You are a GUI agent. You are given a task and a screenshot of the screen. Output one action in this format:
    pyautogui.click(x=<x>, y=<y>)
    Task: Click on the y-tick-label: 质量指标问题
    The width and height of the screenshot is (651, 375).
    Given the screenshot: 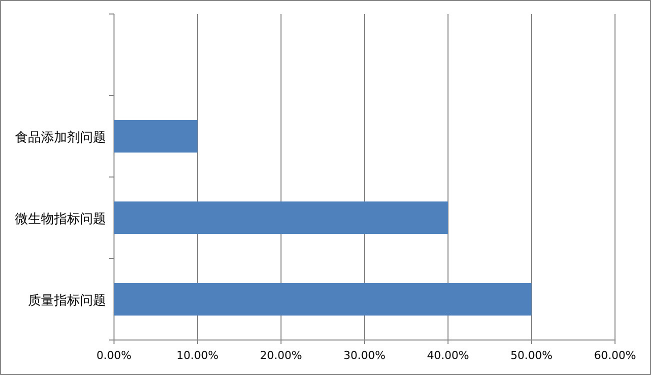 What is the action you would take?
    pyautogui.click(x=67, y=300)
    